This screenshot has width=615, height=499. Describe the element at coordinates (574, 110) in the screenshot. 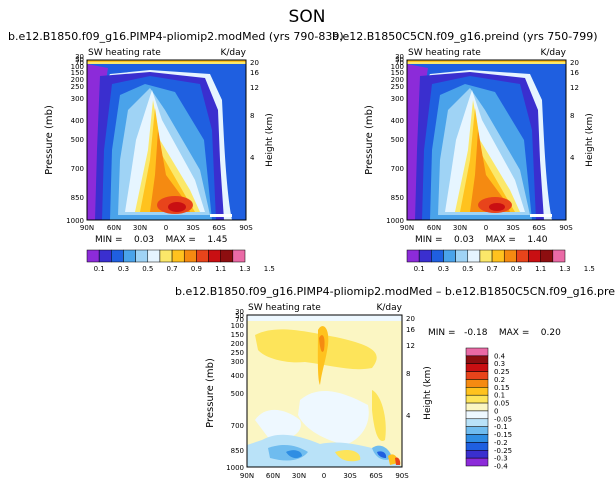

I see `panel-b-height-ticks: 4 8 12 16 20` at that location.